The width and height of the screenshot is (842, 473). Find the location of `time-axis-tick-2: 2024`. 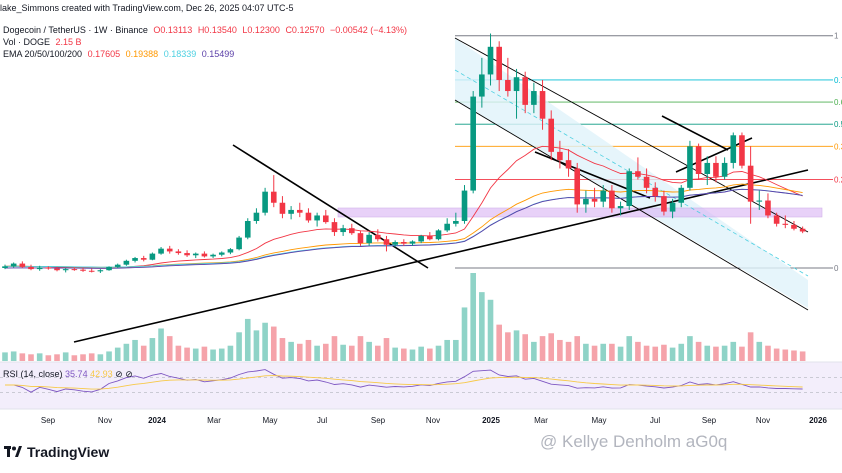

time-axis-tick-2: 2024 is located at coordinates (157, 420).